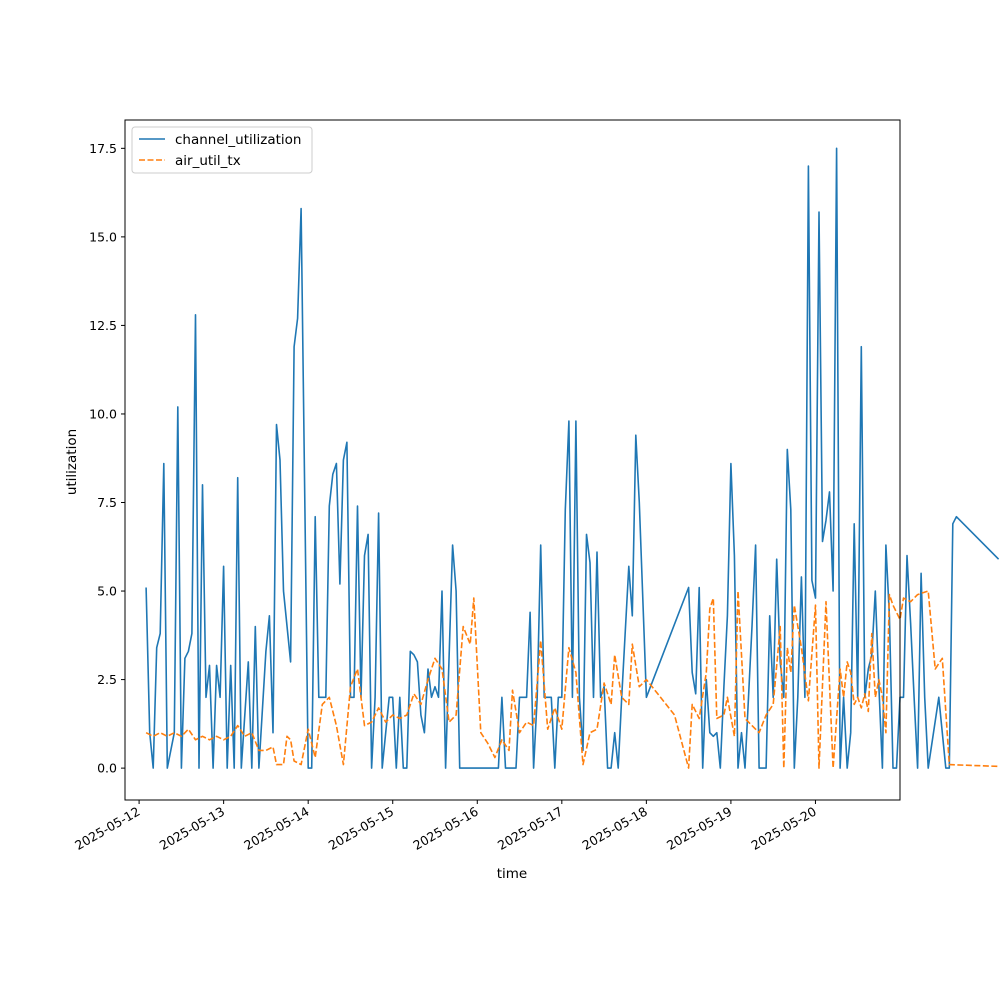 Image resolution: width=1000 pixels, height=1000 pixels. Describe the element at coordinates (107, 768) in the screenshot. I see `y-tick-label: 0.0` at that location.